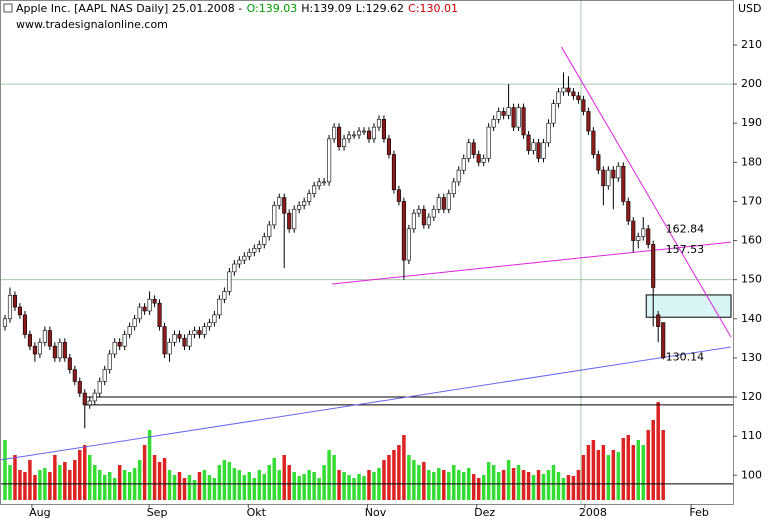 The image size is (769, 520). What do you see at coordinates (751, 240) in the screenshot?
I see `y-tick-label: 160` at bounding box center [751, 240].